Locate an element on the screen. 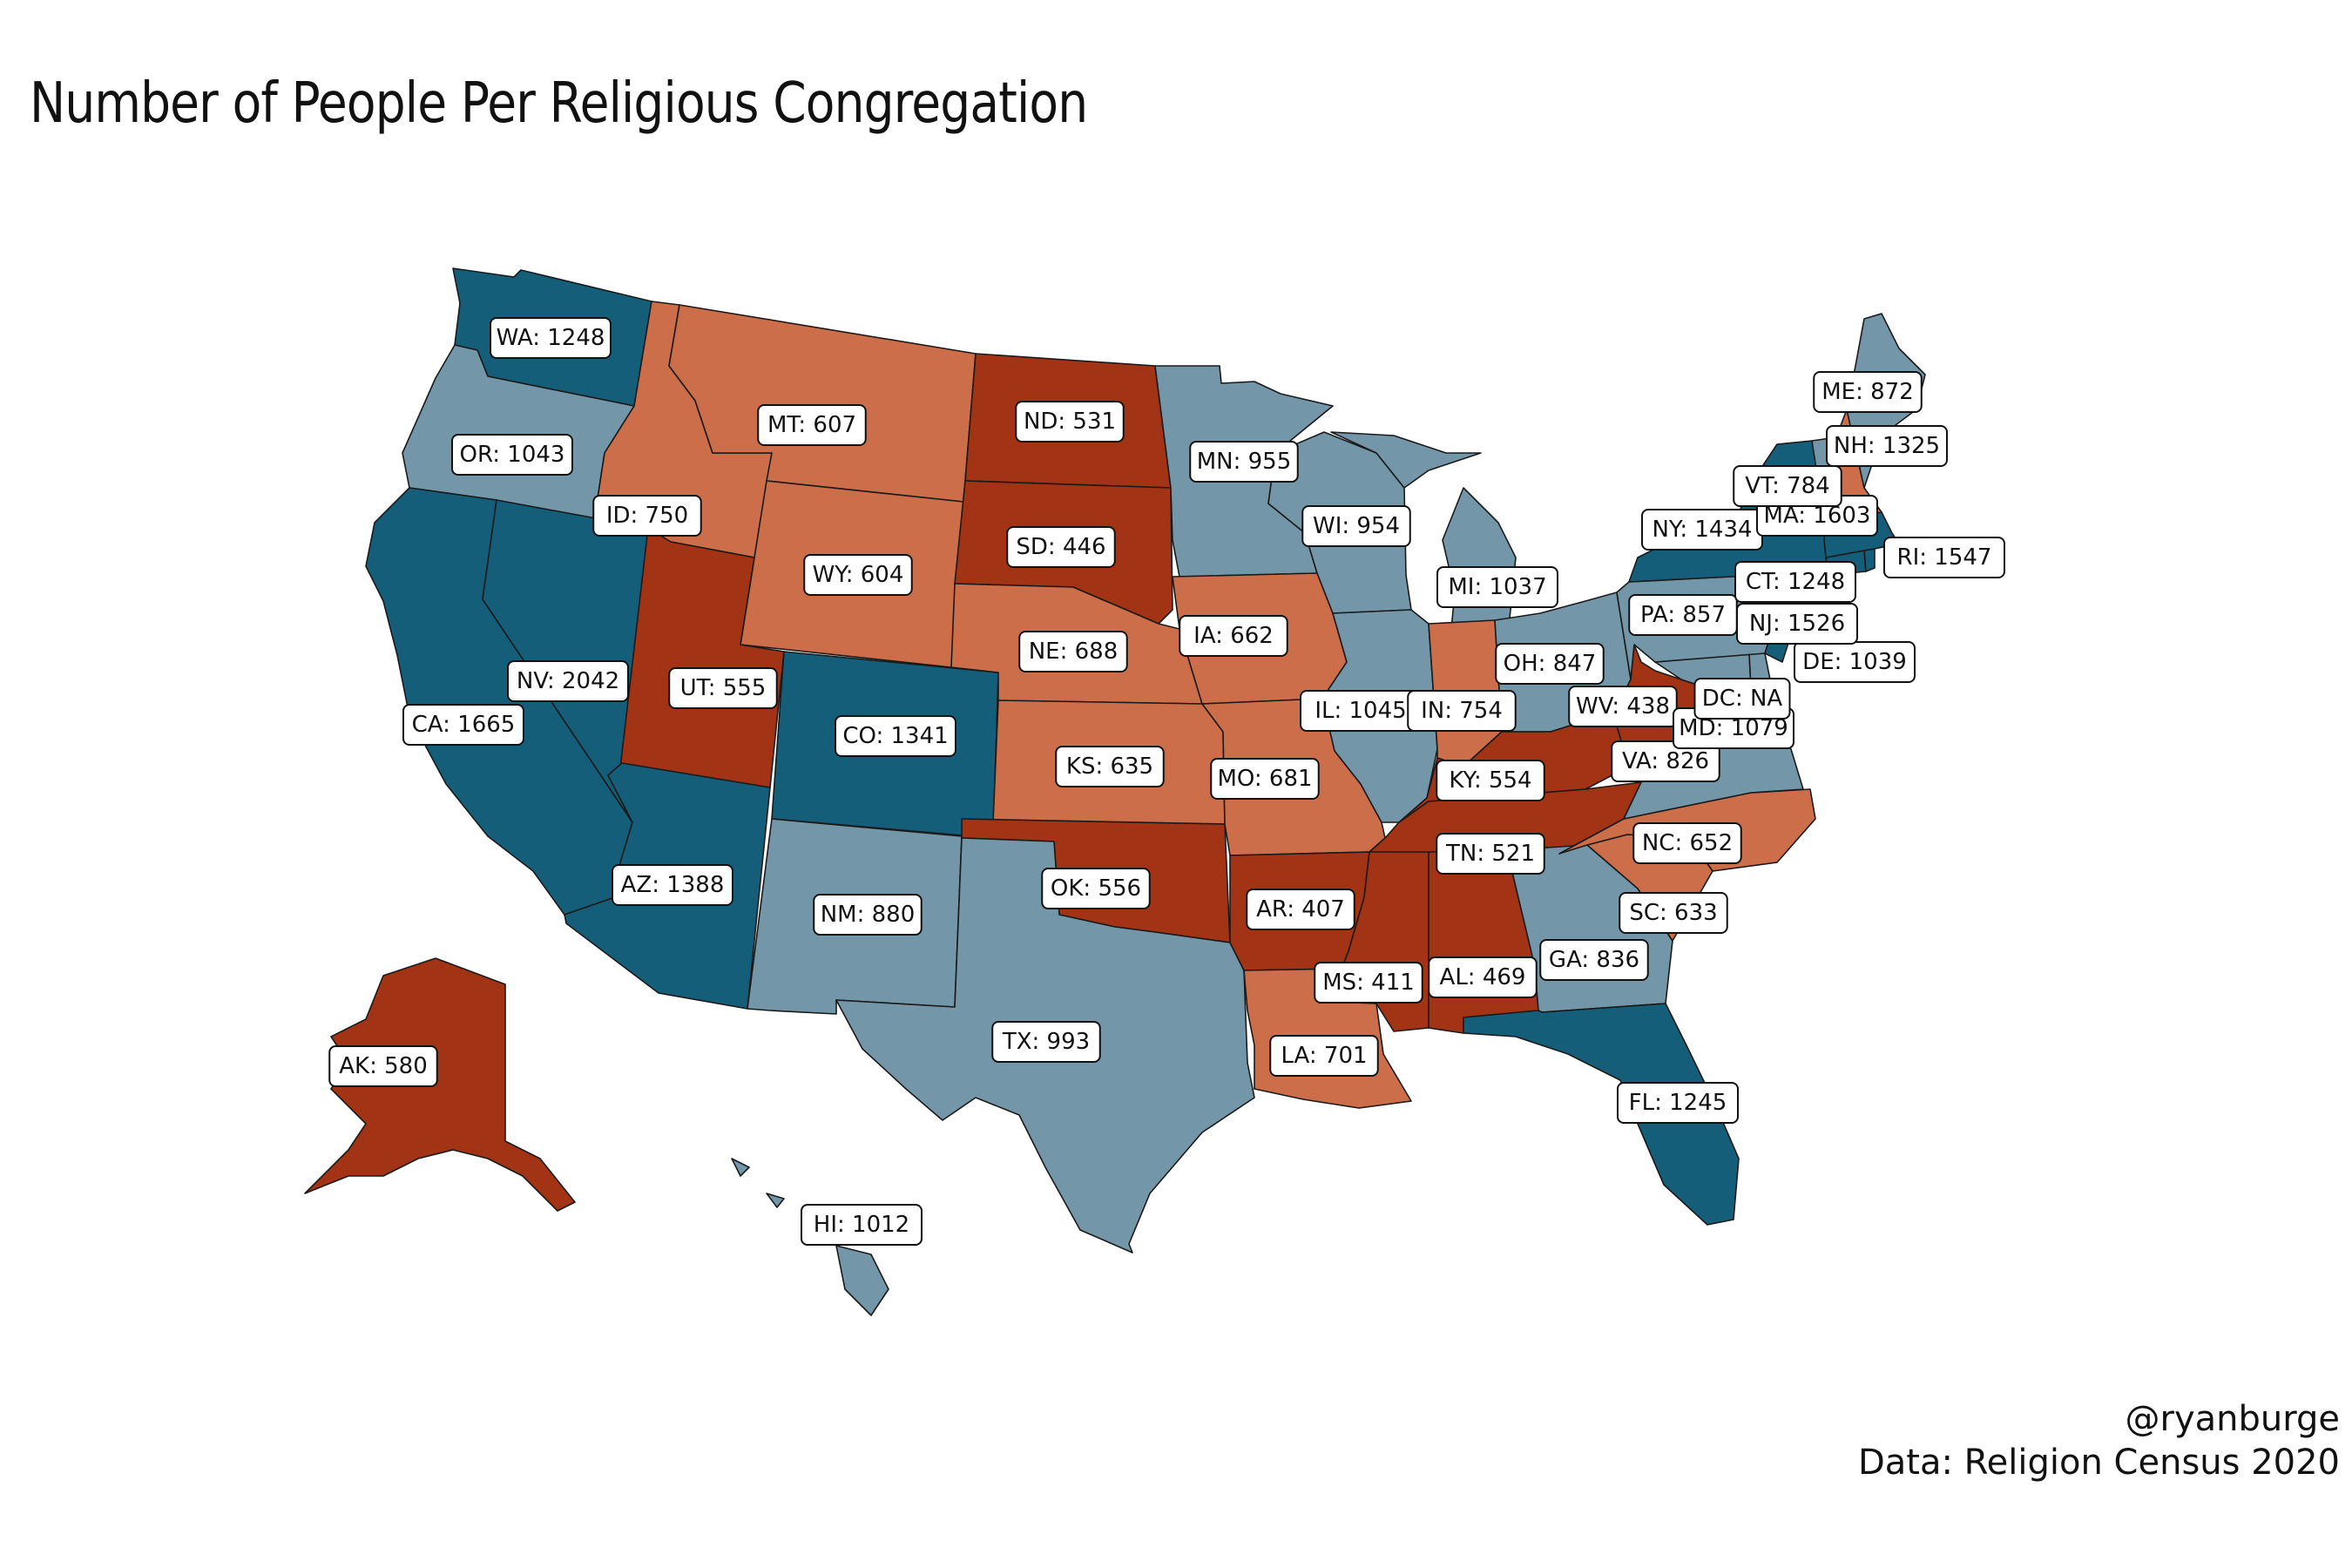 The height and width of the screenshot is (1568, 2352). state-label-or: OR: 1043 is located at coordinates (512, 455).